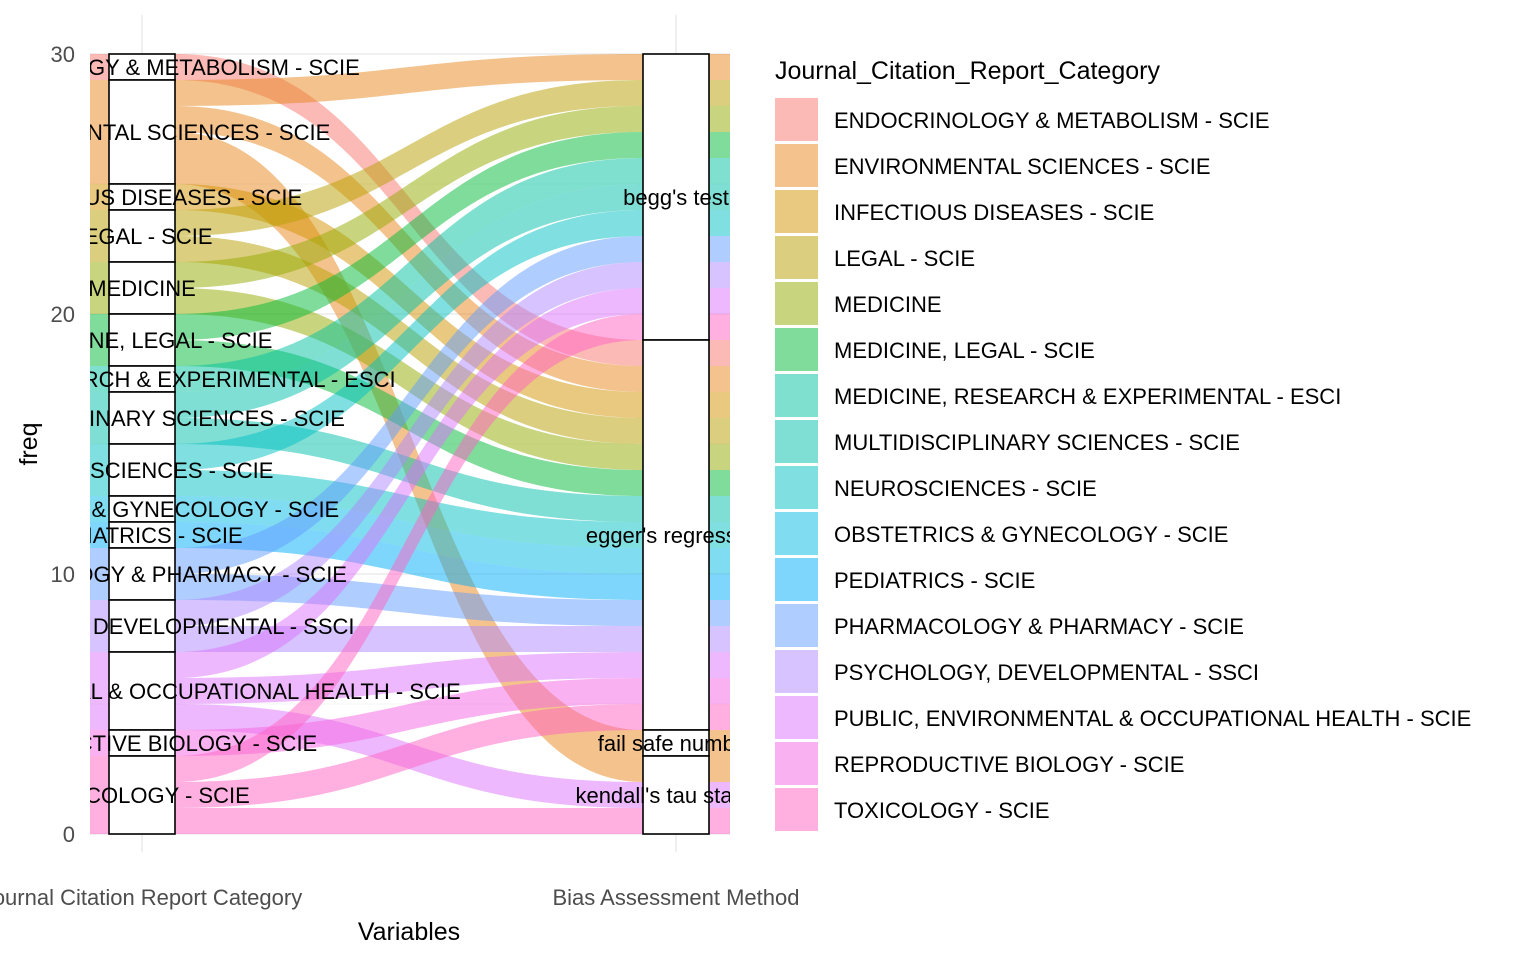 The width and height of the screenshot is (1536, 960). What do you see at coordinates (158, 743) in the screenshot?
I see `left-stratum-label: REPRODUCTIVE BIOLOGY - SCIE` at bounding box center [158, 743].